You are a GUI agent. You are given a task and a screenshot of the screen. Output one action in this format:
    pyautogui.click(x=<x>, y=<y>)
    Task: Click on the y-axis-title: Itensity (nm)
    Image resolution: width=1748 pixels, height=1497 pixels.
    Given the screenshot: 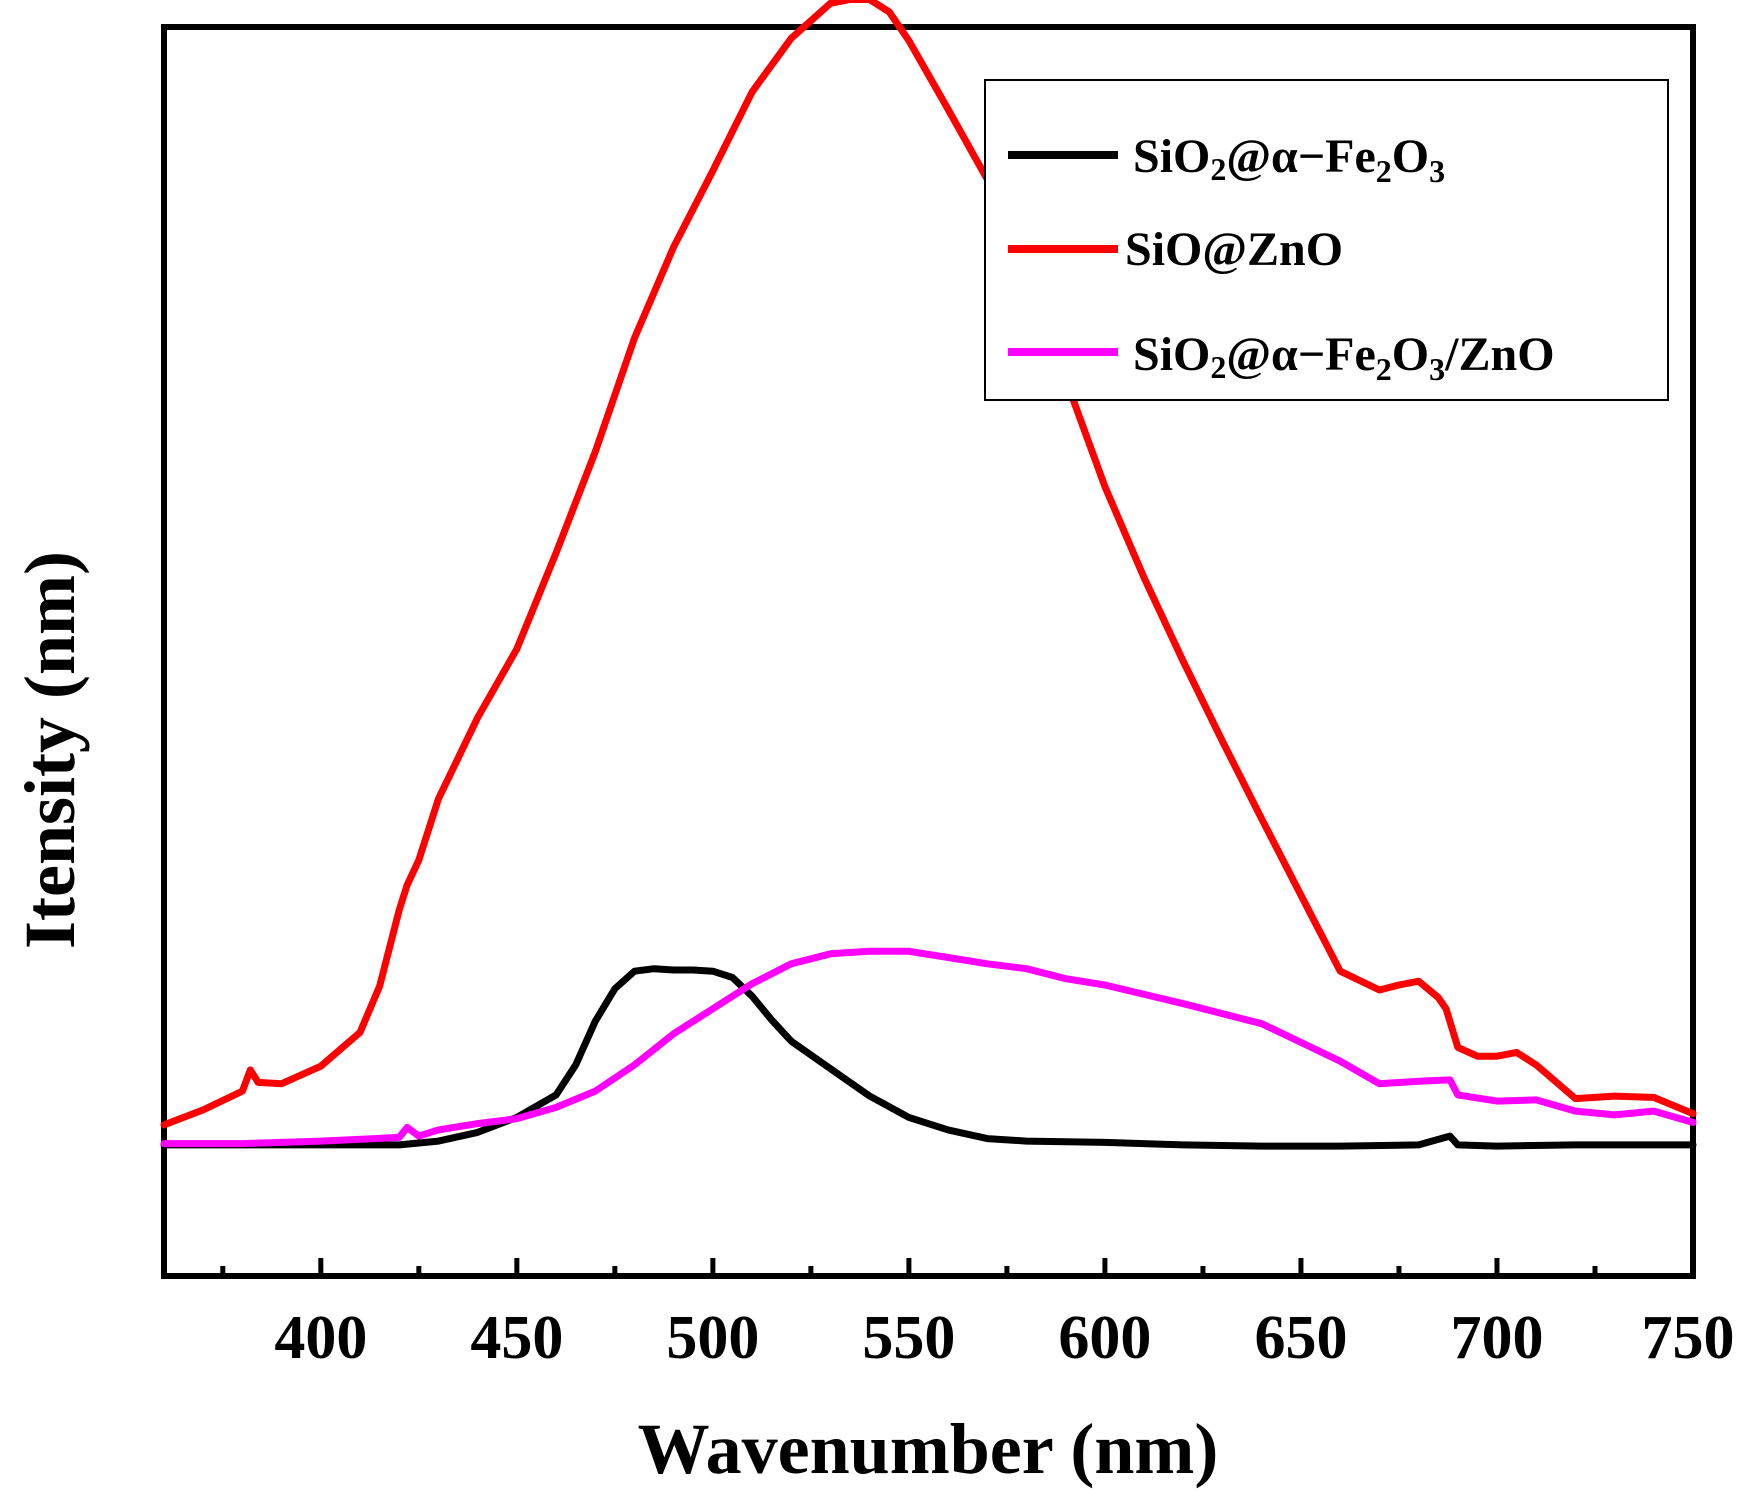 What is the action you would take?
    pyautogui.click(x=50, y=750)
    